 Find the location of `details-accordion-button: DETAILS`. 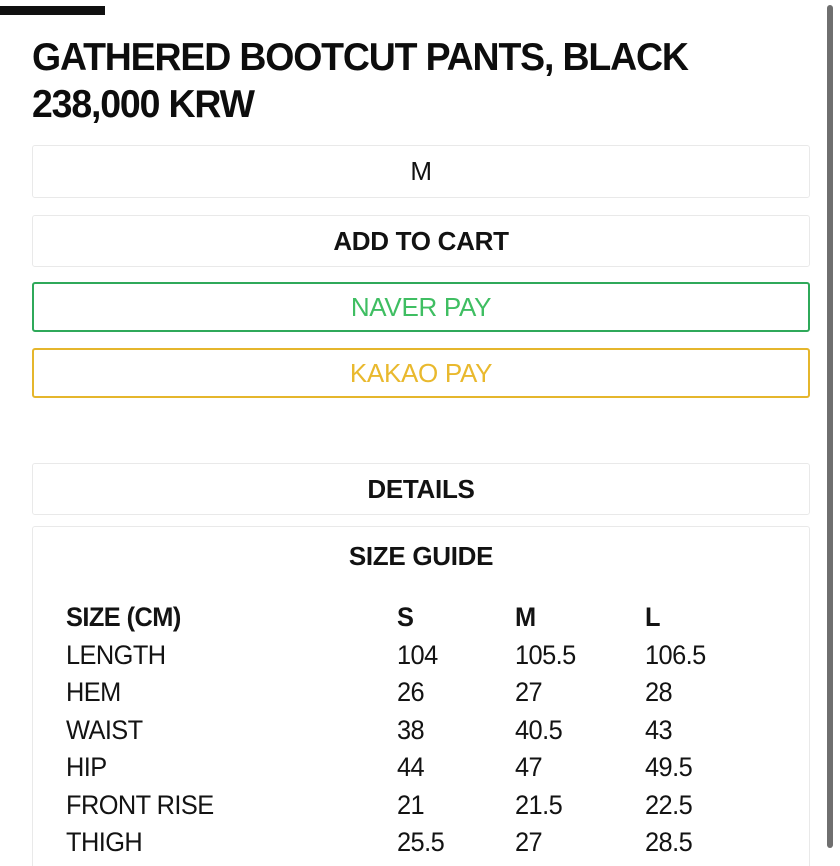

details-accordion-button: DETAILS is located at coordinates (421, 489).